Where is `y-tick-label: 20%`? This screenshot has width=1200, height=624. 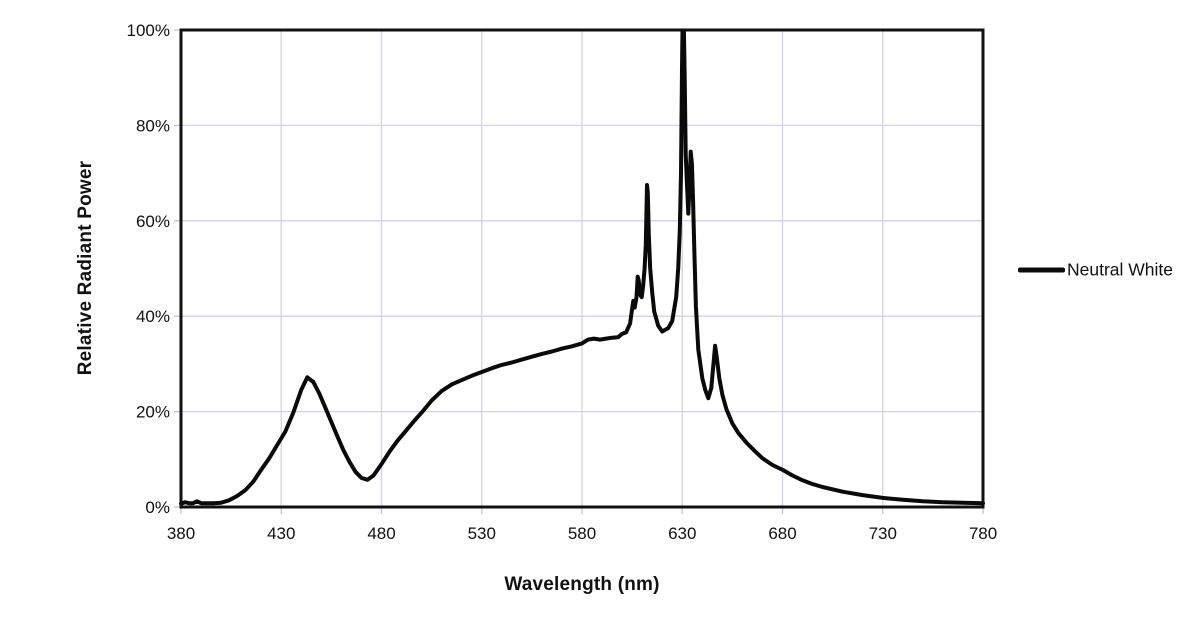 y-tick-label: 20% is located at coordinates (153, 412).